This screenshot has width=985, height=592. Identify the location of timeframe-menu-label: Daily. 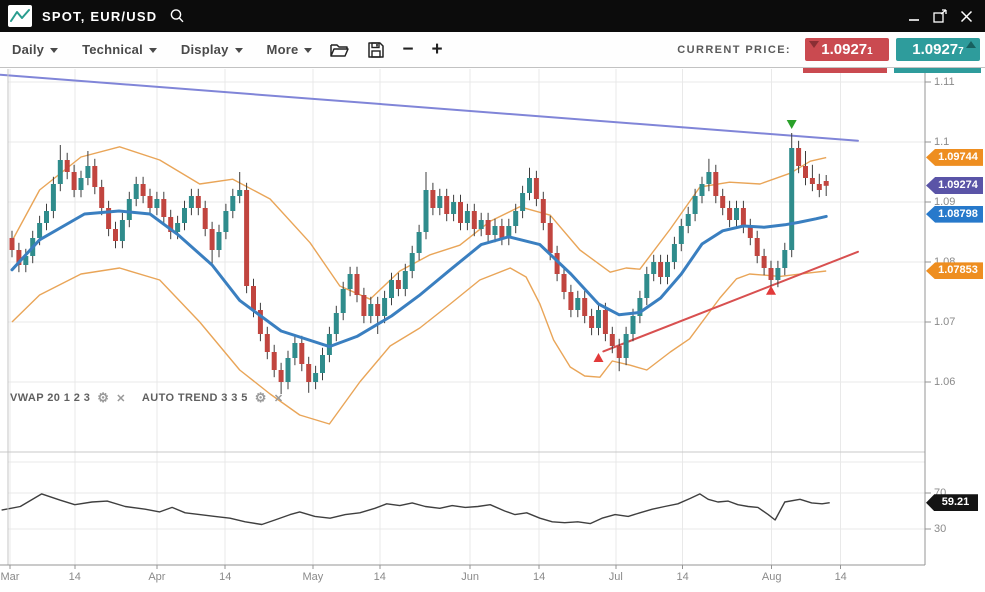
(28, 49).